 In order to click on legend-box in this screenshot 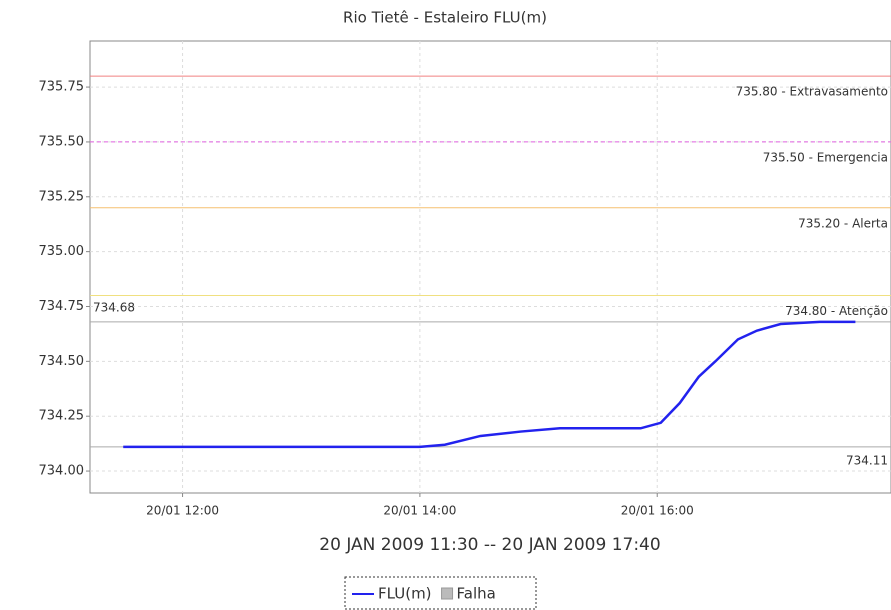, I will do `click(440, 593)`.